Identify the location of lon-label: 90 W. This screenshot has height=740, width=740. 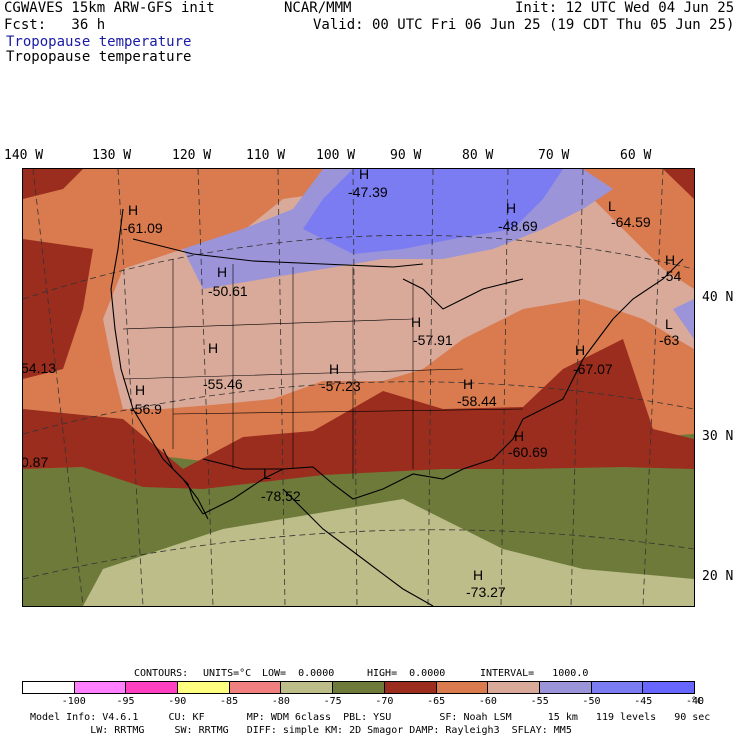
(406, 155).